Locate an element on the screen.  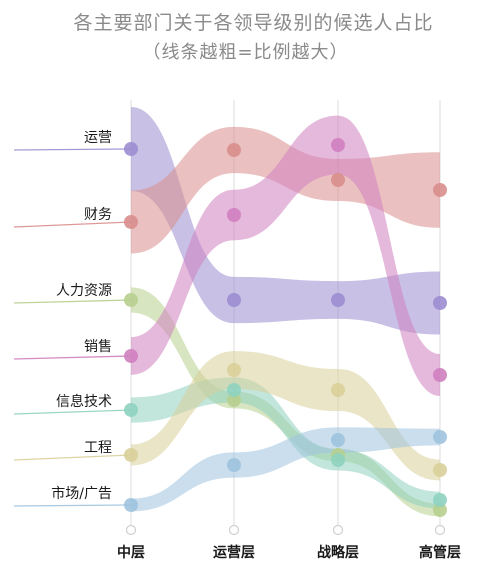
level-label-2: 战略层 is located at coordinates (338, 552).